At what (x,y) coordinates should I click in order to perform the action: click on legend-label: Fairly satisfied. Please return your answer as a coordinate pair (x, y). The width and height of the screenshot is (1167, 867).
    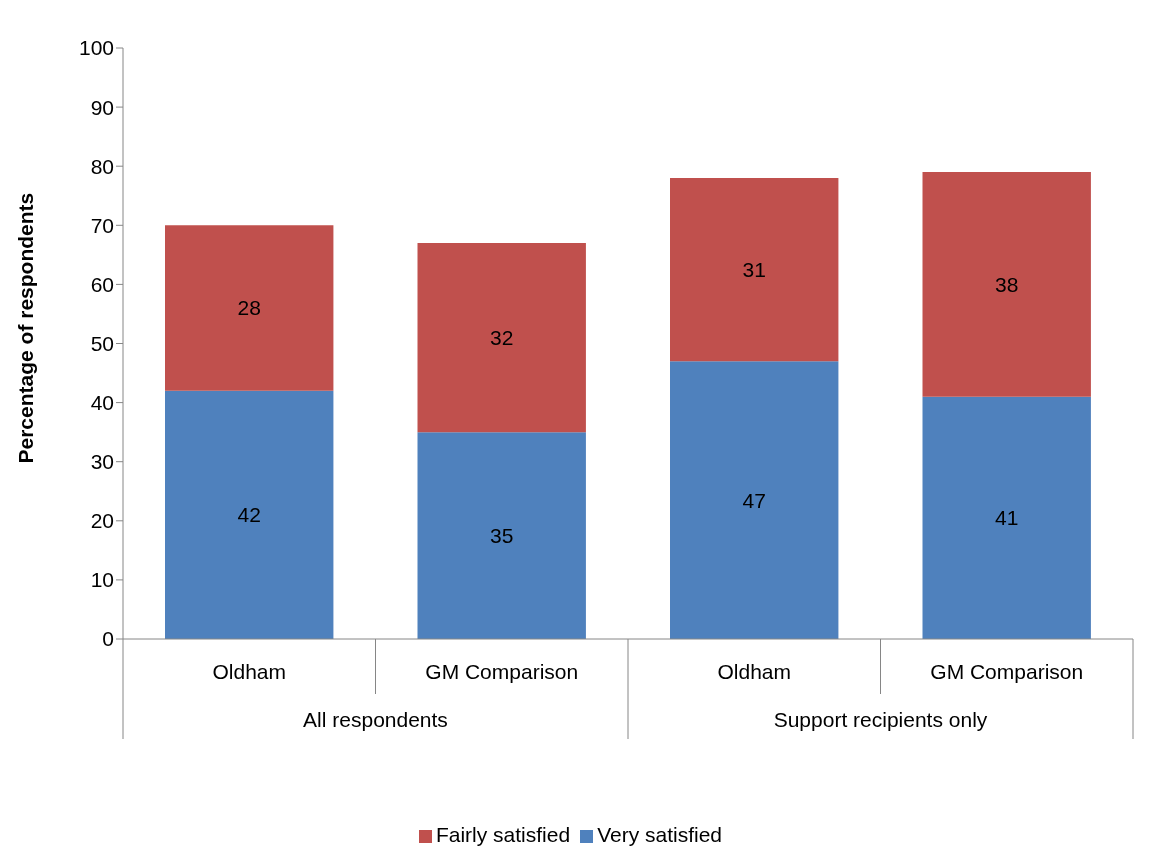
    Looking at the image, I should click on (503, 834).